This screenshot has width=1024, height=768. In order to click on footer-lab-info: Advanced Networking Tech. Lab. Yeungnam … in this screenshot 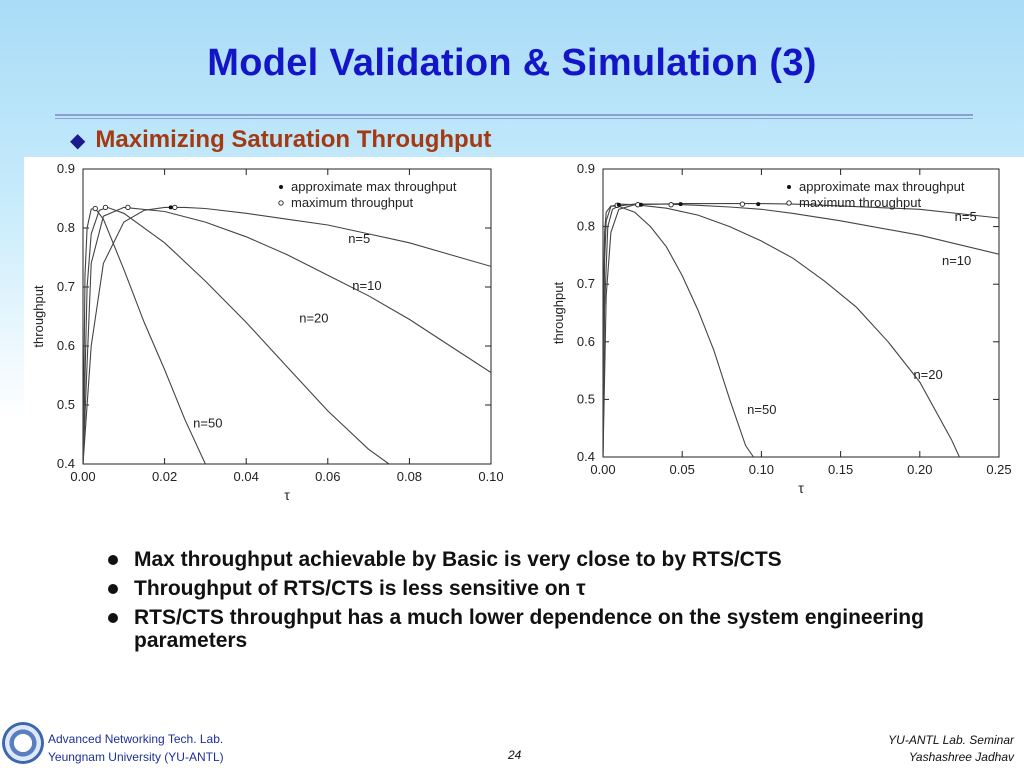, I will do `click(136, 748)`.